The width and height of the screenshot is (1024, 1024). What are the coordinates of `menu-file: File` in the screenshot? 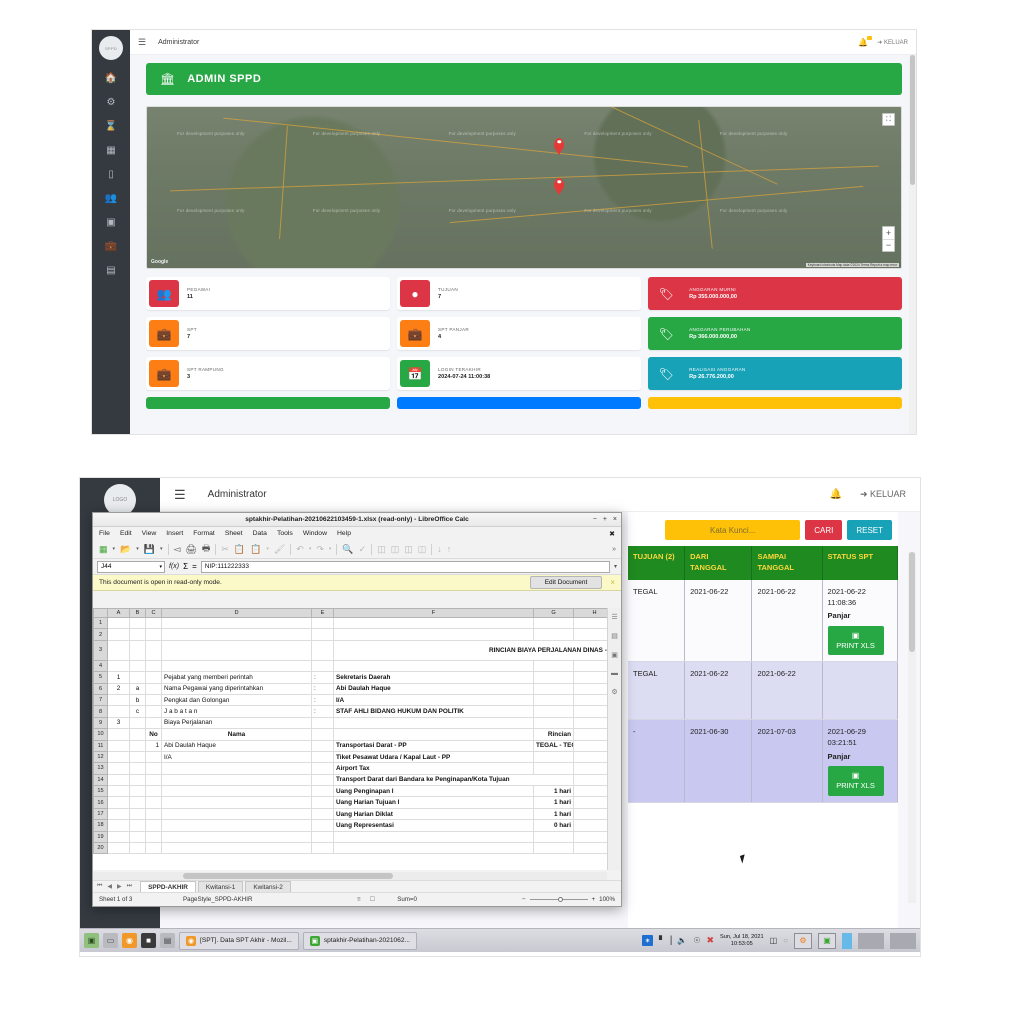 It's located at (104, 533).